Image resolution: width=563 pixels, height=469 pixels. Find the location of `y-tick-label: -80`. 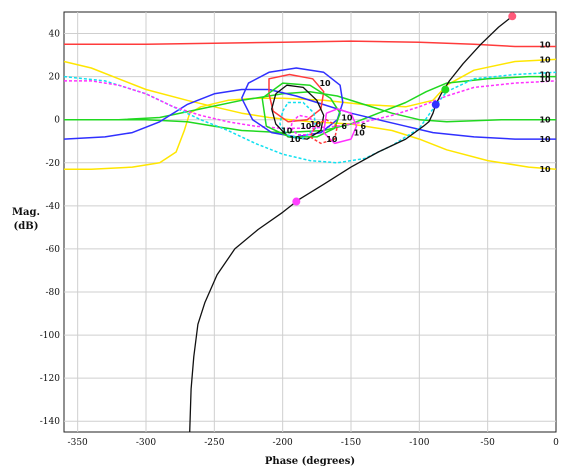

y-tick-label: -80 is located at coordinates (53, 293).